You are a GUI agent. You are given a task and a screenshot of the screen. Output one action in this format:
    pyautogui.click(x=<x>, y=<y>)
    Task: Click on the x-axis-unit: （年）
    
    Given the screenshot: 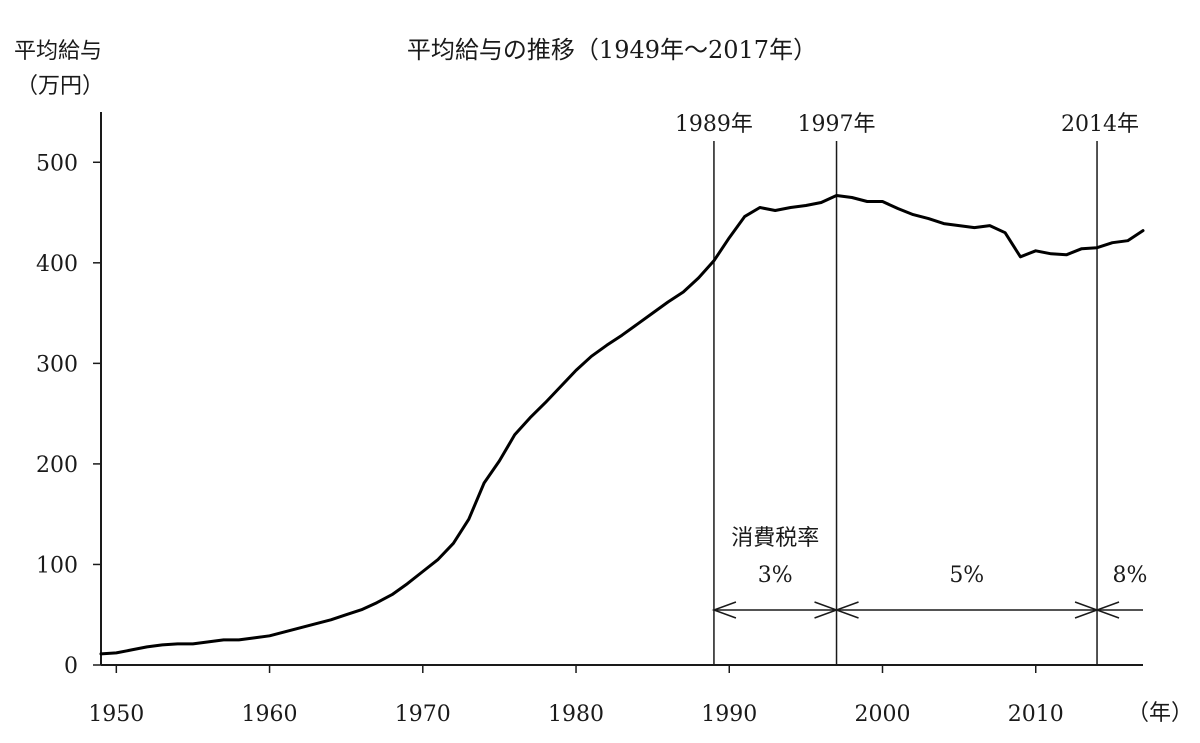 What is the action you would take?
    pyautogui.click(x=1160, y=713)
    